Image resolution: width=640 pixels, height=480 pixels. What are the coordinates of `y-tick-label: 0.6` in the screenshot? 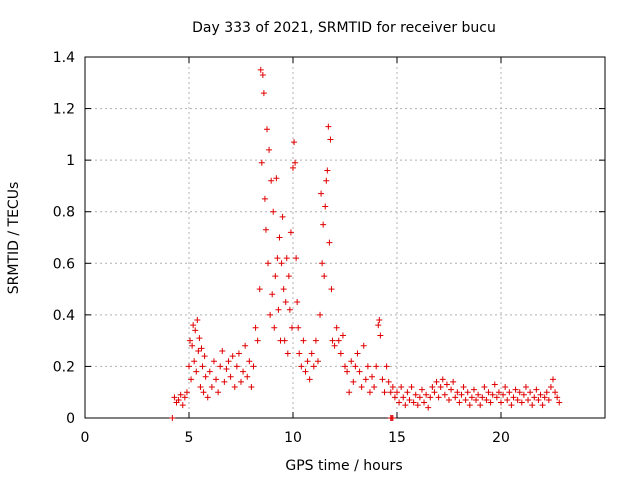 It's located at (64, 264).